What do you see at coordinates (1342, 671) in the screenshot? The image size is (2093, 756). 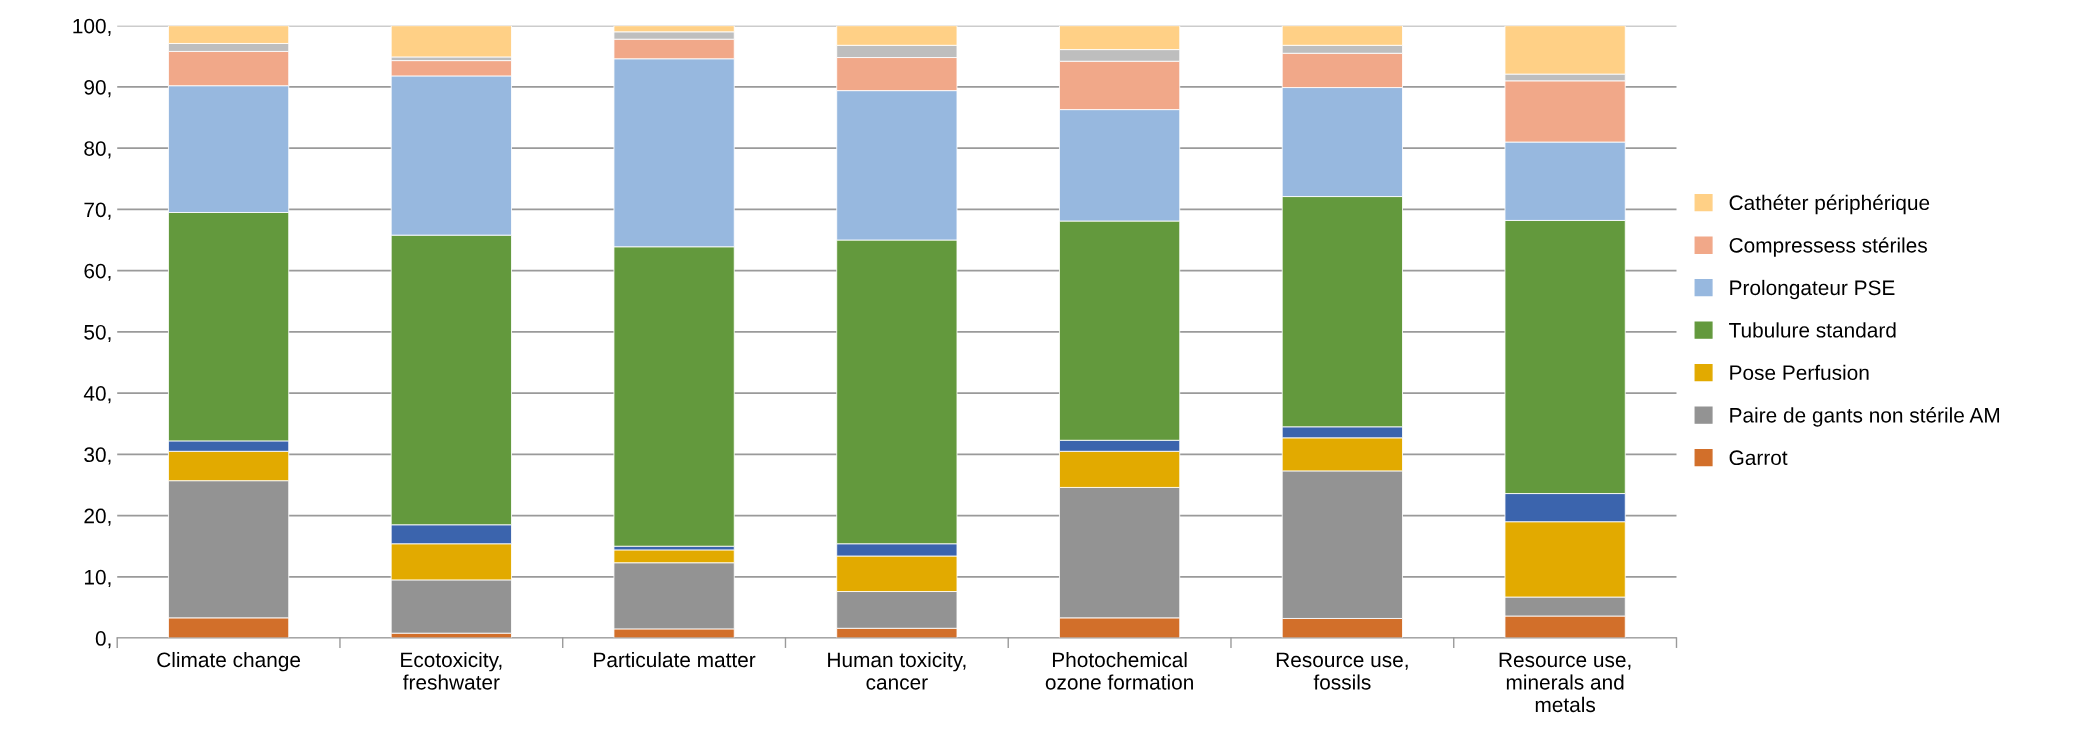 I see `x-tick-label: Resource use, fossils` at bounding box center [1342, 671].